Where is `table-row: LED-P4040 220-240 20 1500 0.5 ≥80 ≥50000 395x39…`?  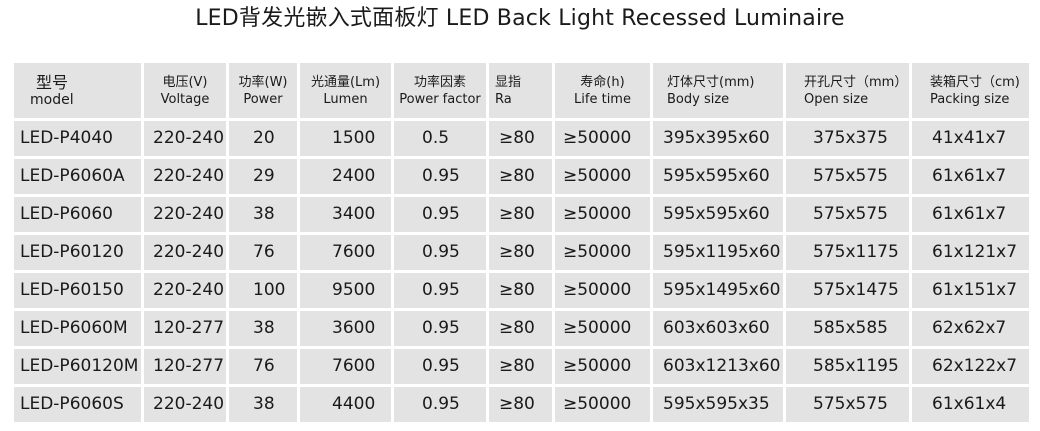
table-row: LED-P4040 220-240 20 1500 0.5 ≥80 ≥50000 395x39… is located at coordinates (521, 138).